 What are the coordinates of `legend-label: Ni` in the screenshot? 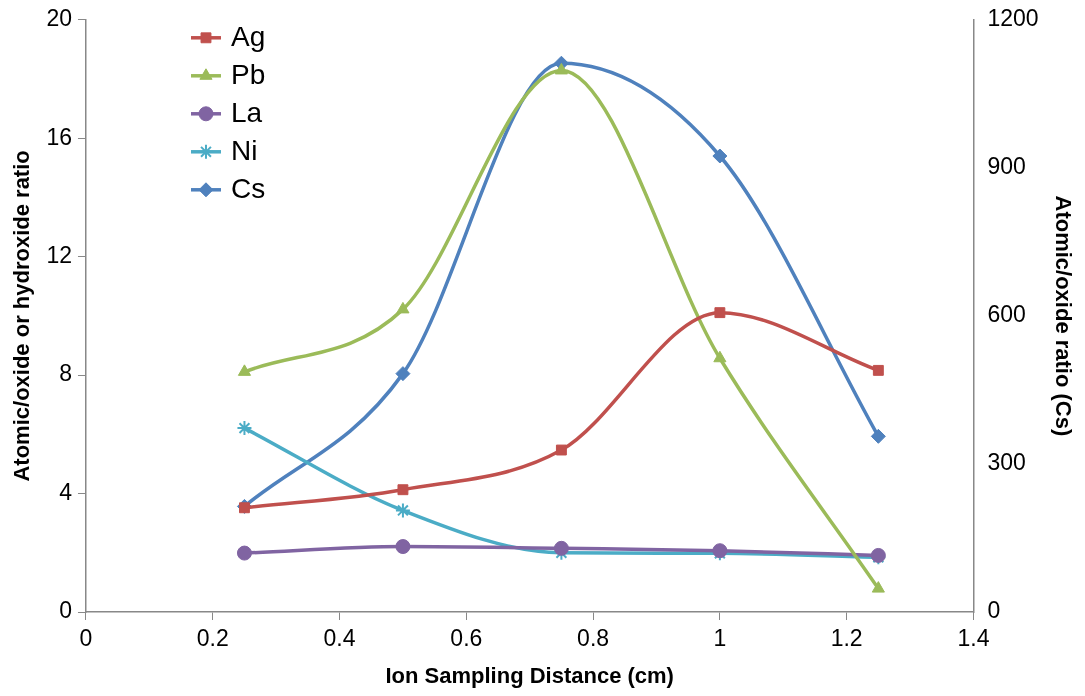 It's located at (244, 150).